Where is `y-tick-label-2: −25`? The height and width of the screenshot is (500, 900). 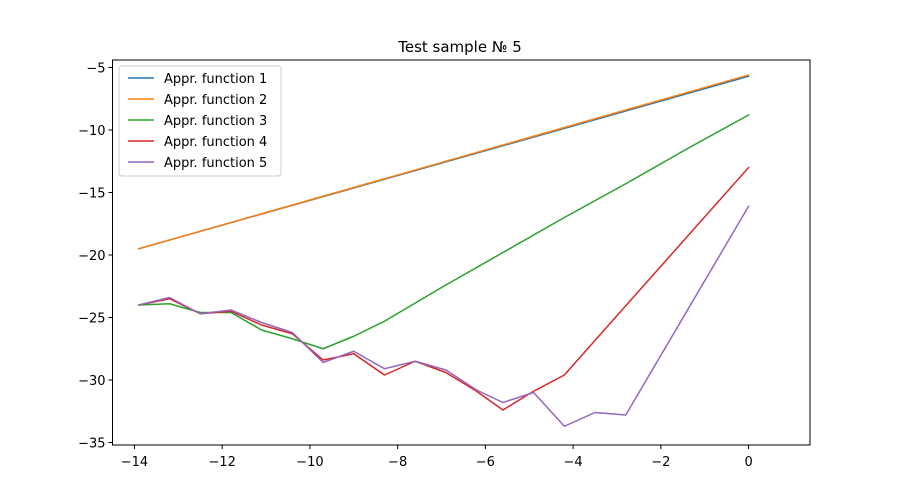
y-tick-label-2: −25 is located at coordinates (91, 319).